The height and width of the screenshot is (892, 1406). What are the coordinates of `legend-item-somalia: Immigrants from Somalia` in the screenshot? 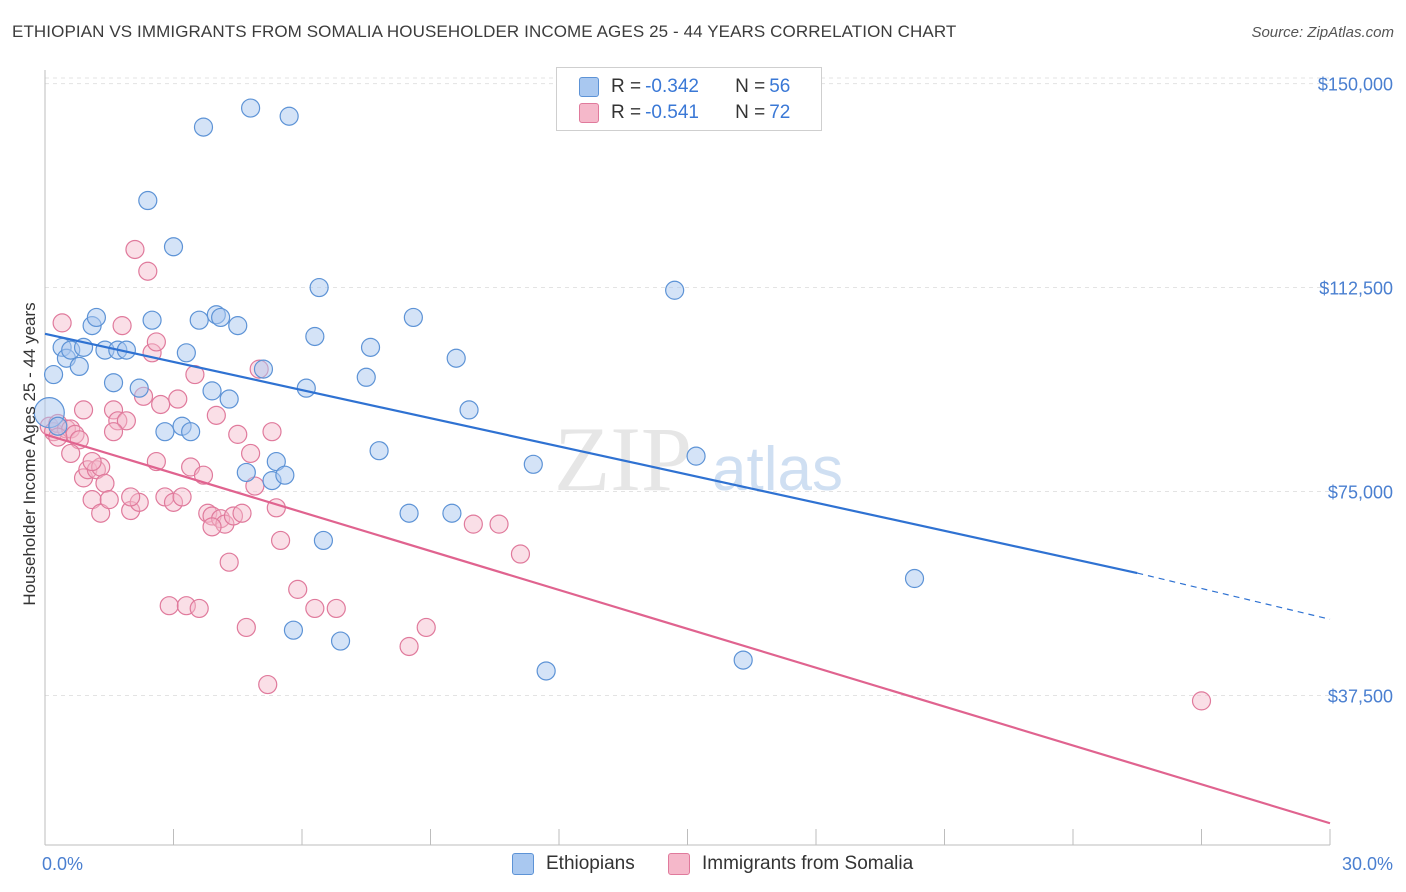 It's located at (790, 864).